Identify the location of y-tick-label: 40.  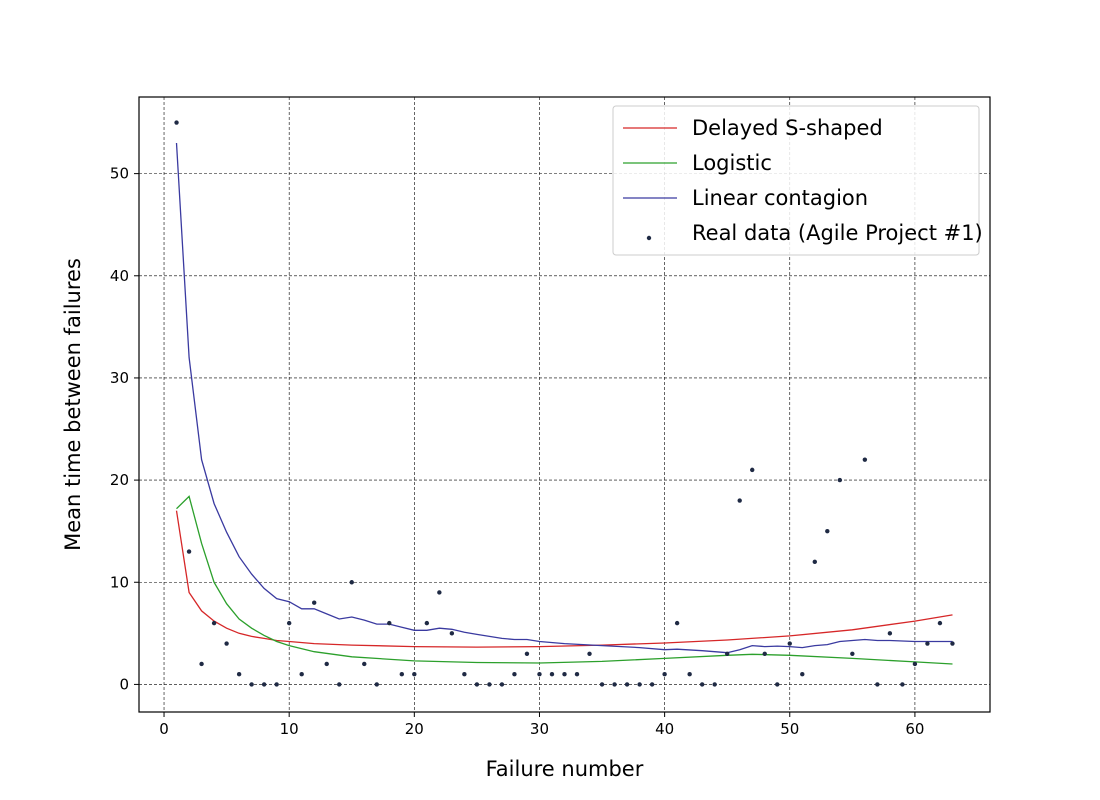
(119, 276).